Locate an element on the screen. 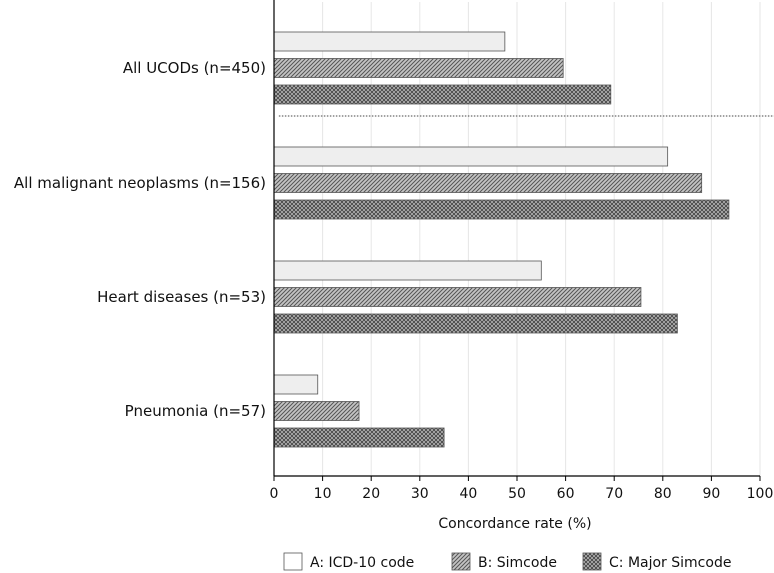  legend: A: ICD-10 code B: Simcode C: Major Simcode is located at coordinates (507, 561).